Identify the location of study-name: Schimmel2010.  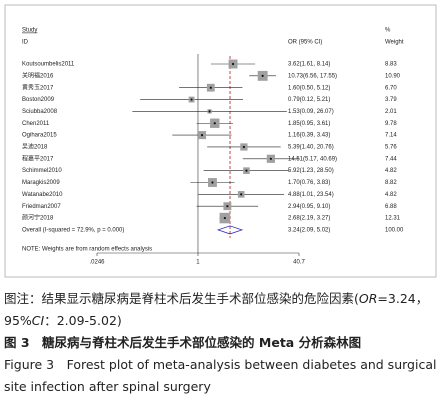
(42, 171).